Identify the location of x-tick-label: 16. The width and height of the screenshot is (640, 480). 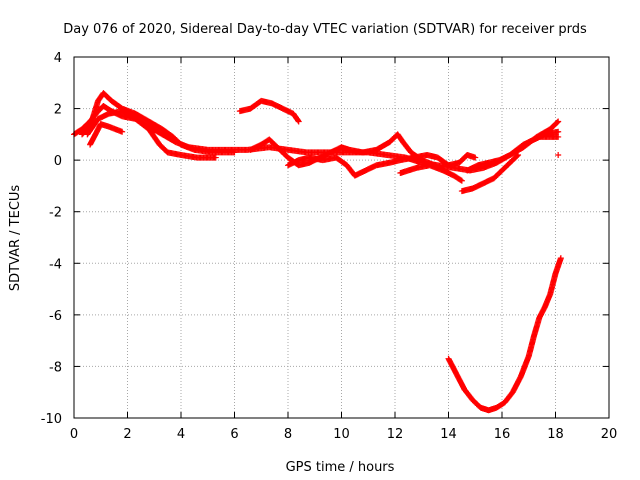
(502, 434).